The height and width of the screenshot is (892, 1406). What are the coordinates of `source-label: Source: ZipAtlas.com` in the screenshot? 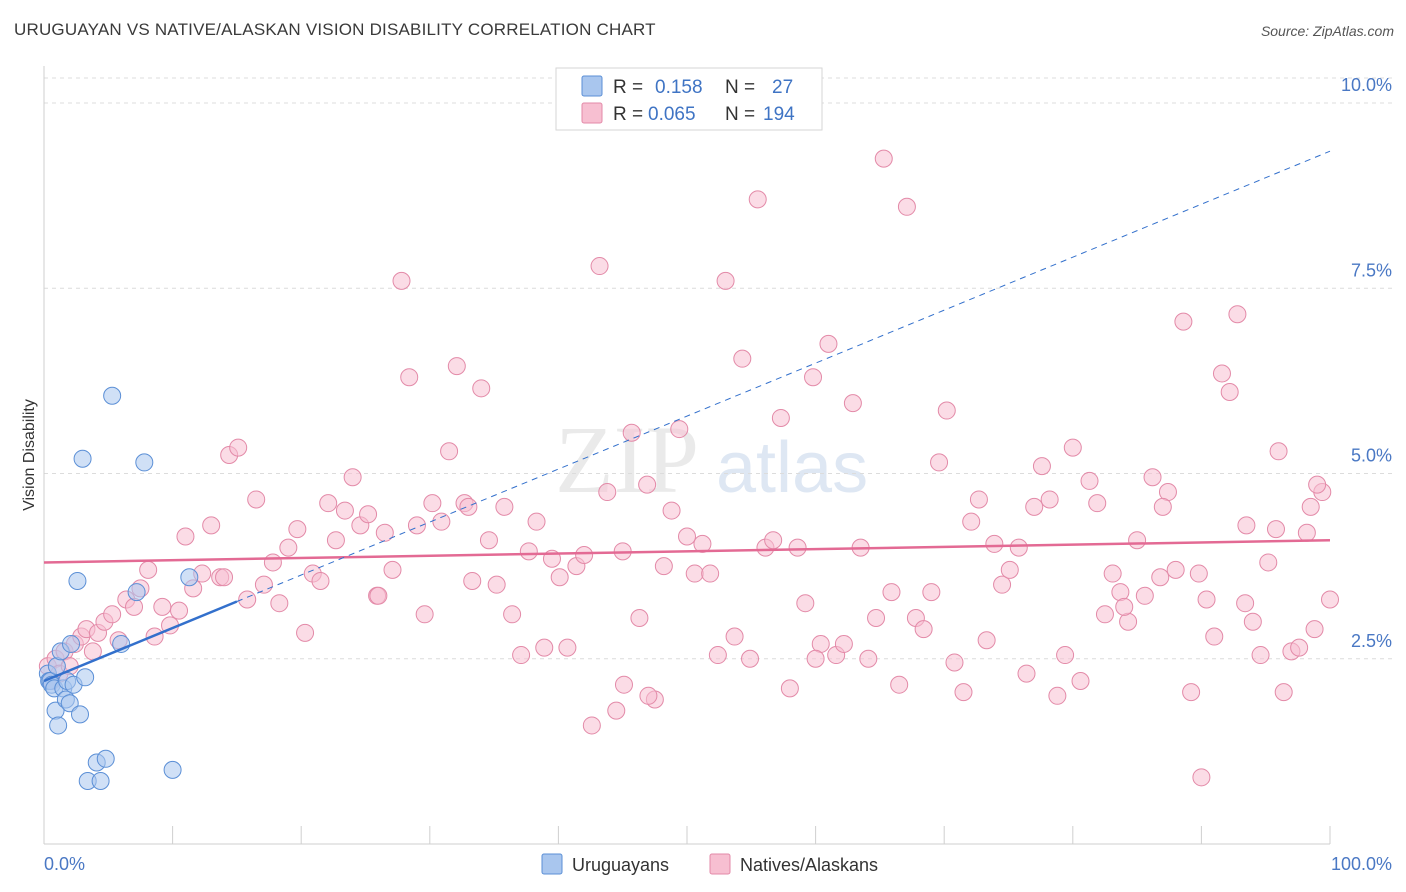 It's located at (1327, 31).